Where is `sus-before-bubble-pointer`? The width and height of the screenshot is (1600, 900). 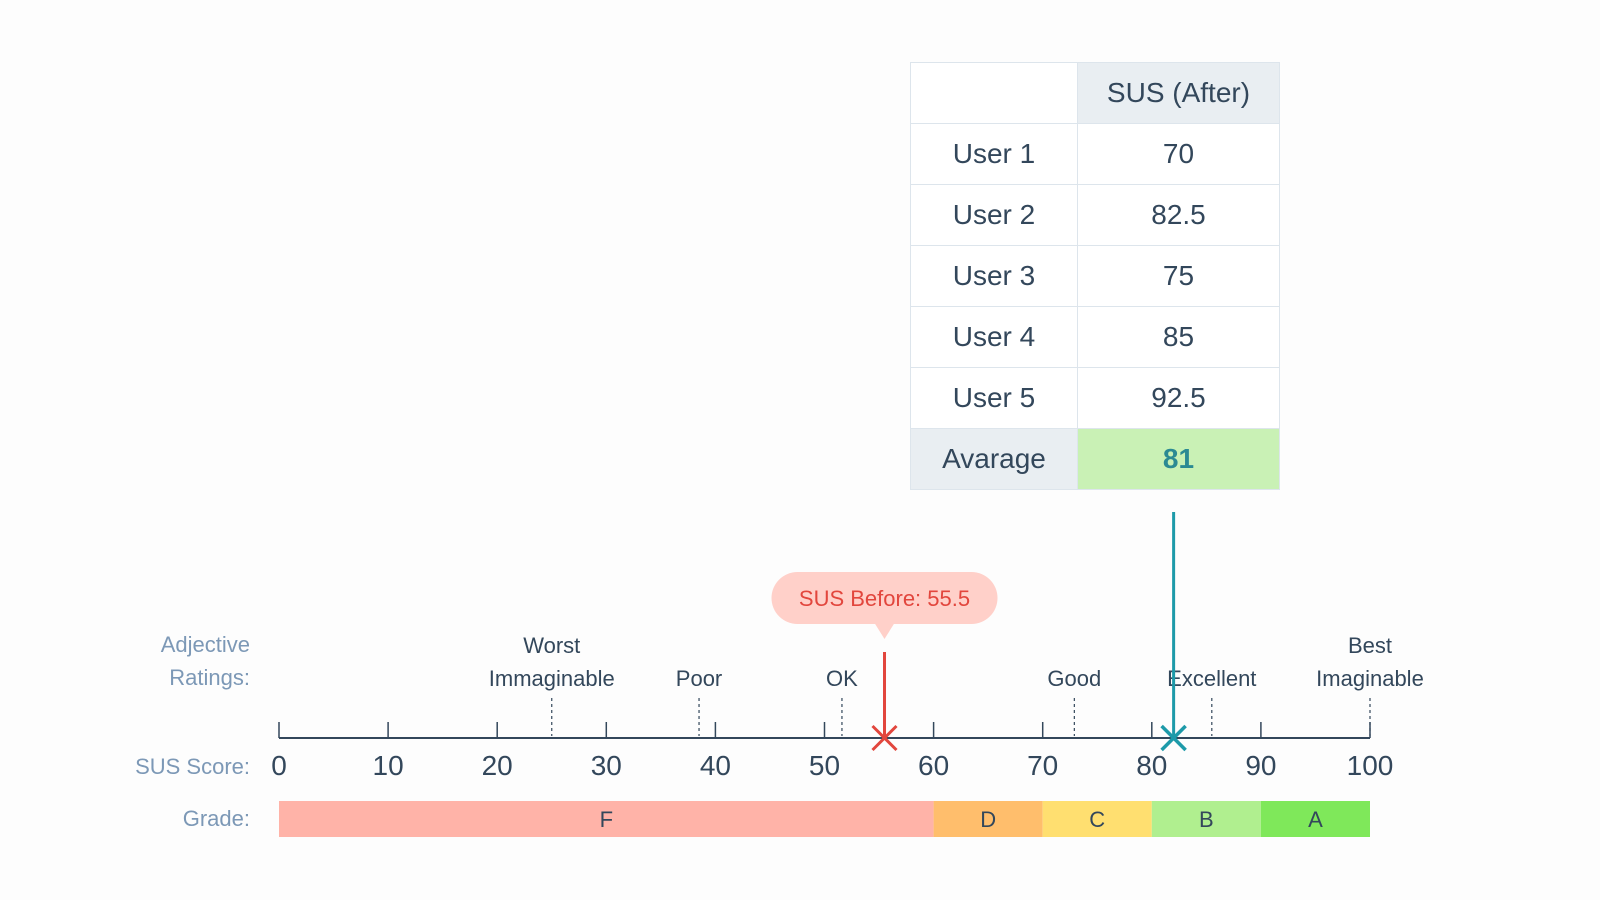 sus-before-bubble-pointer is located at coordinates (884, 631).